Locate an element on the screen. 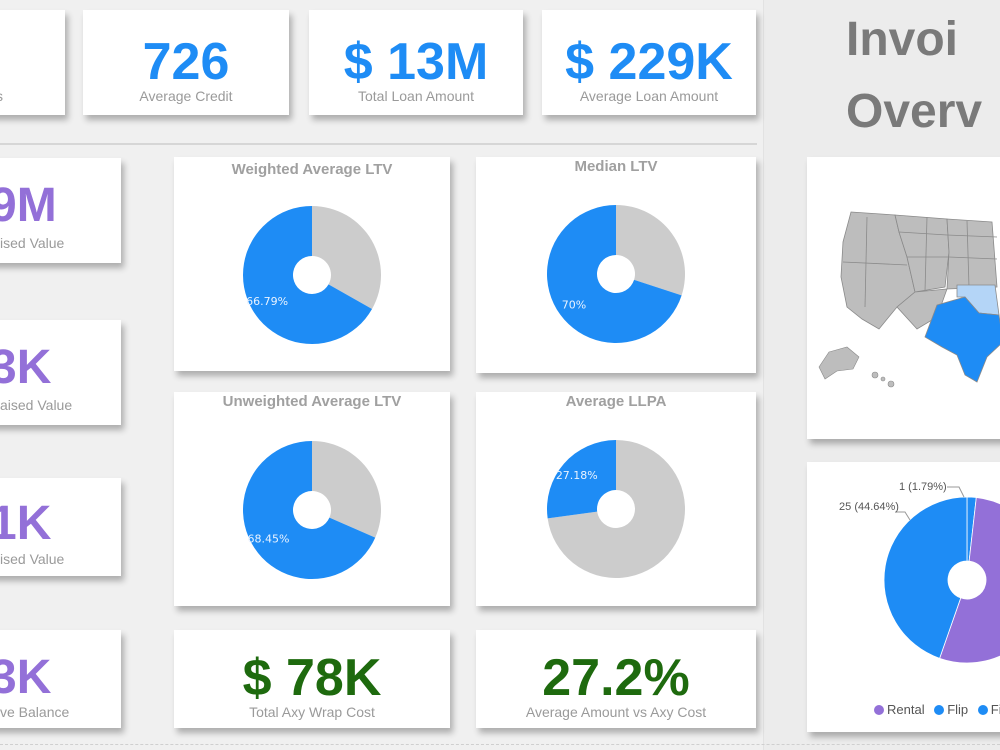 This screenshot has height=750, width=1000. legend-item-rental: Rental is located at coordinates (899, 709).